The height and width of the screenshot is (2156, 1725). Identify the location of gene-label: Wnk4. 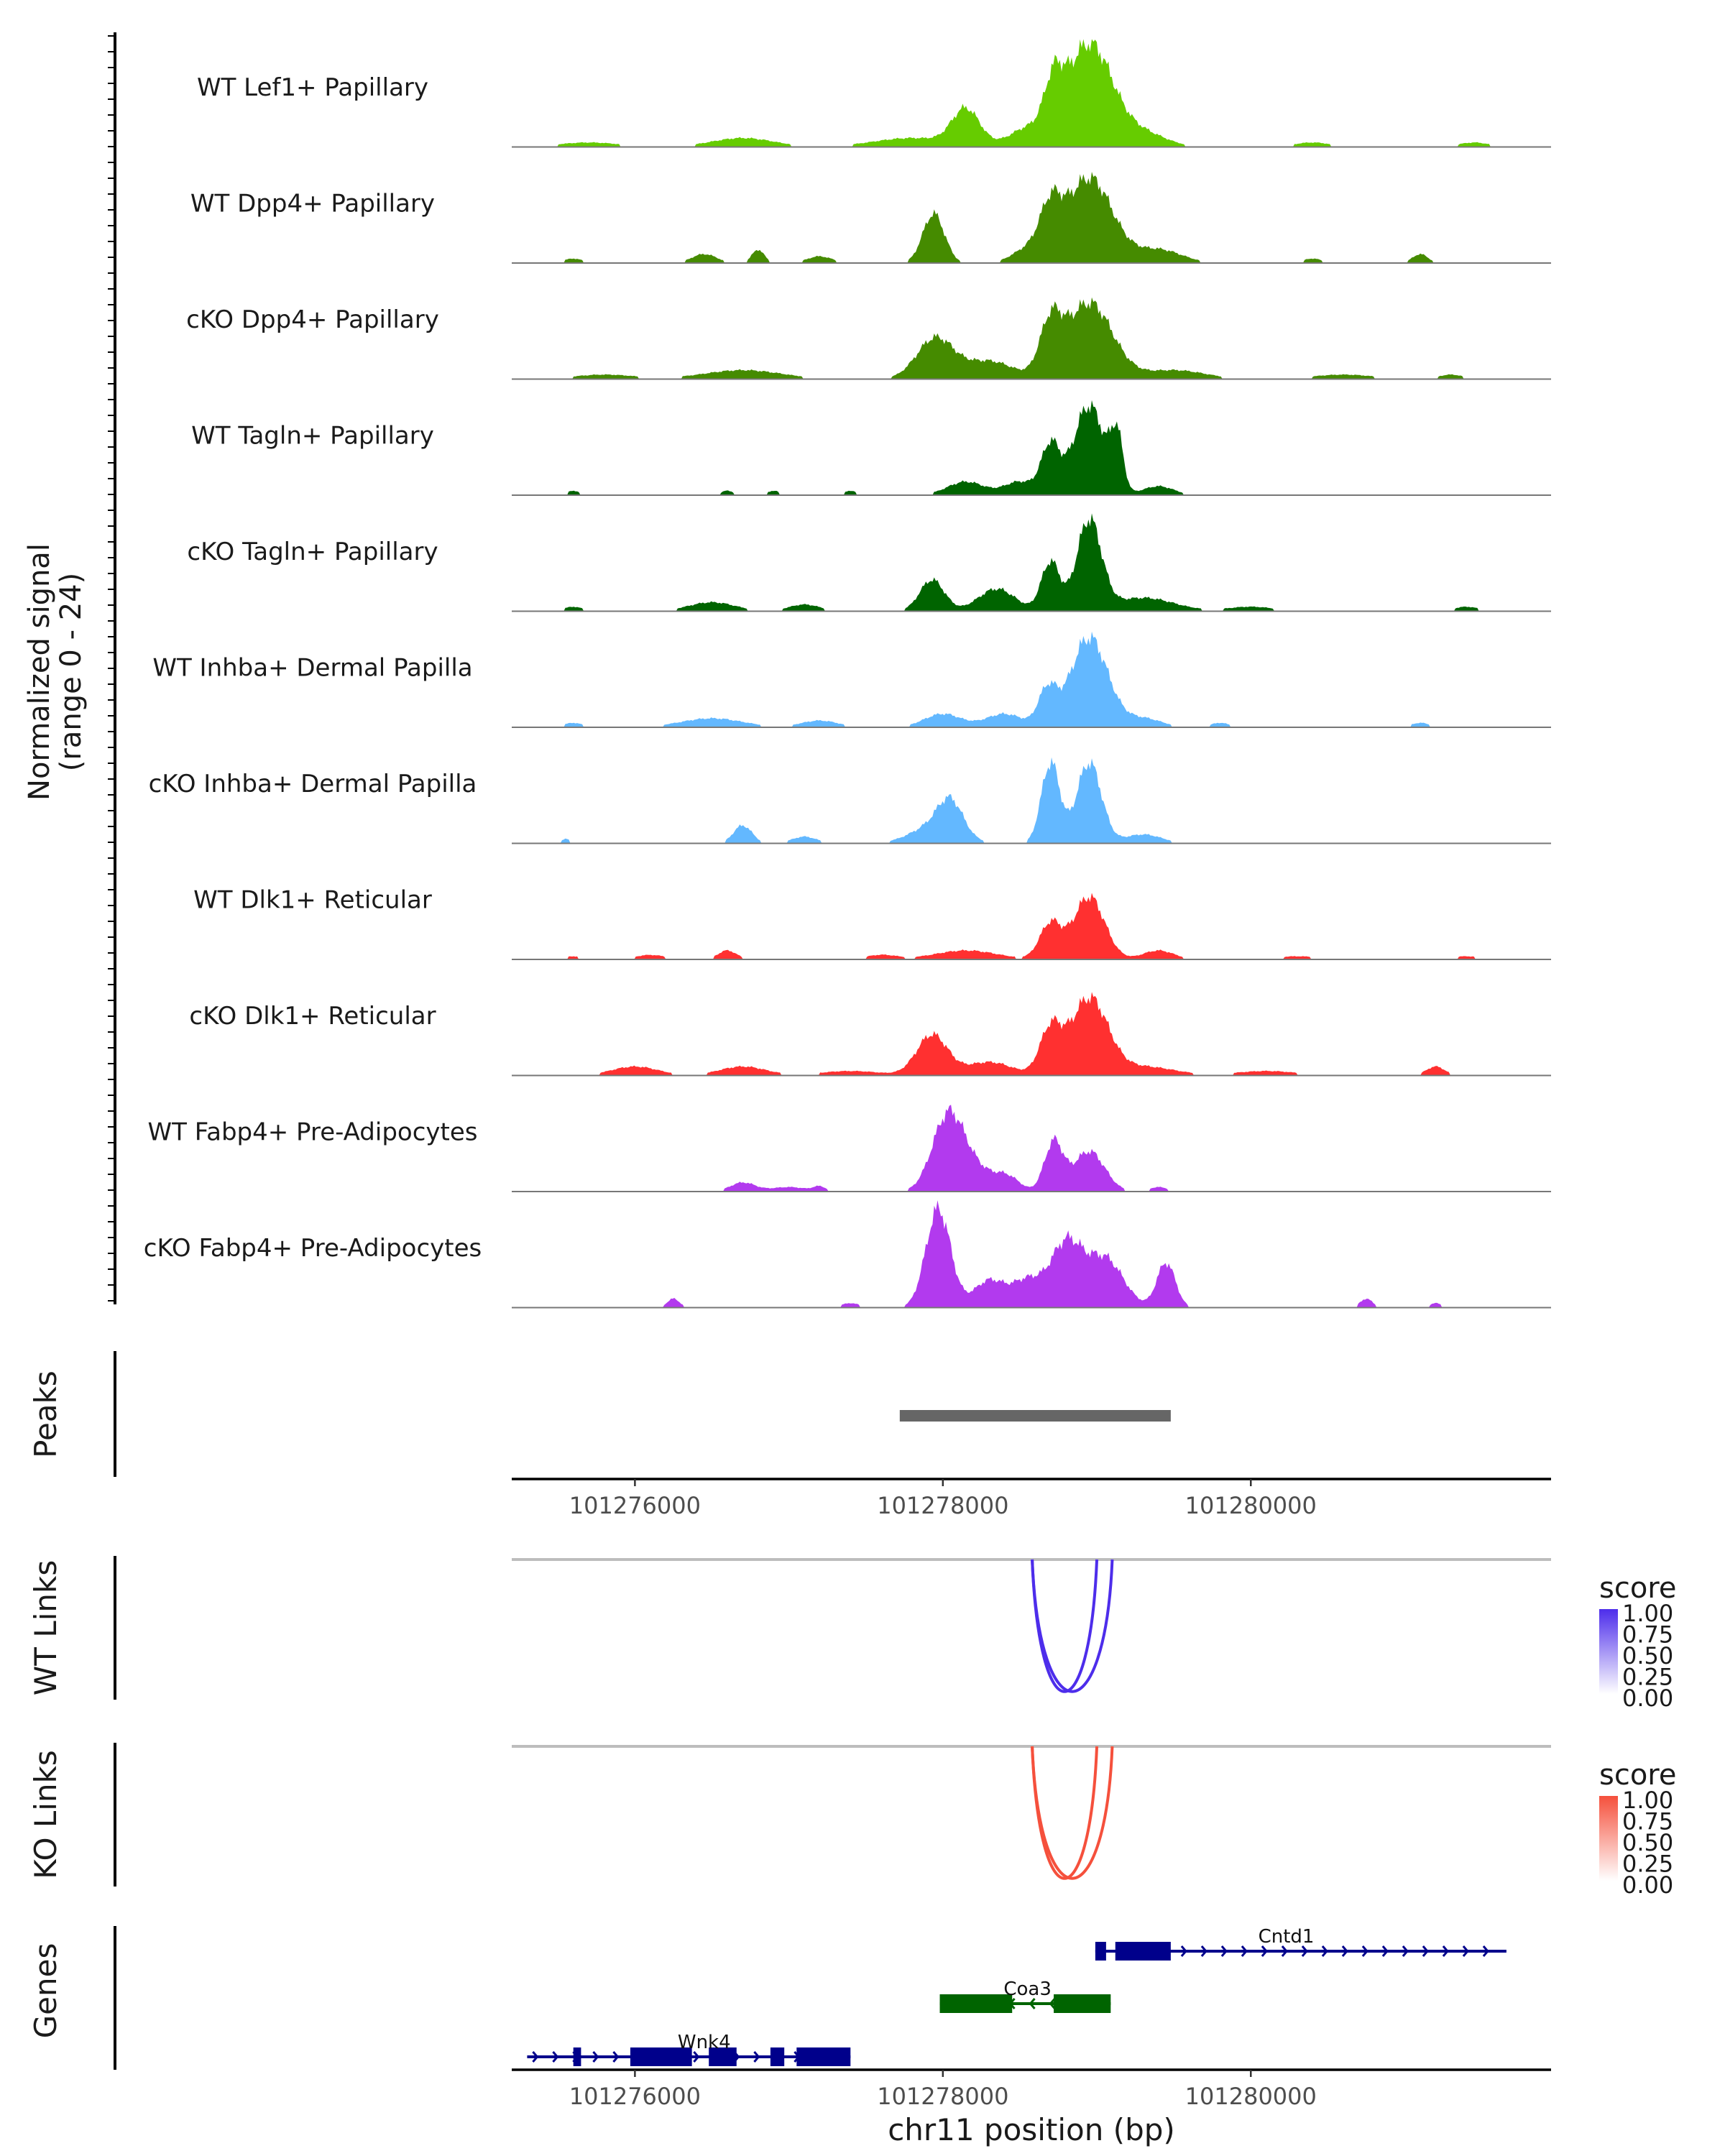
(704, 2043).